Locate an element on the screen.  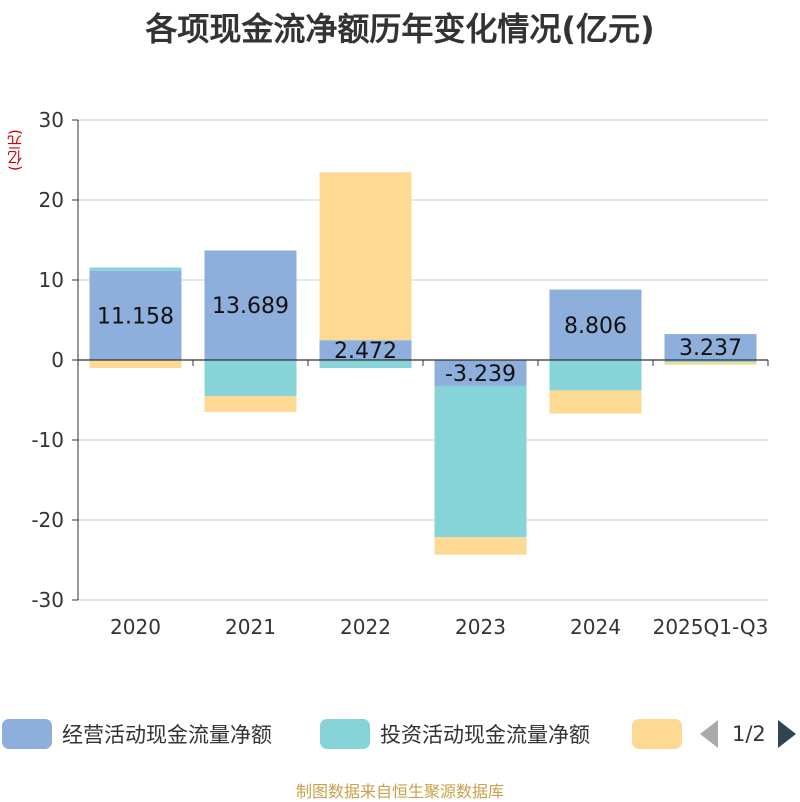
bar-3-2020 is located at coordinates (135, 364).